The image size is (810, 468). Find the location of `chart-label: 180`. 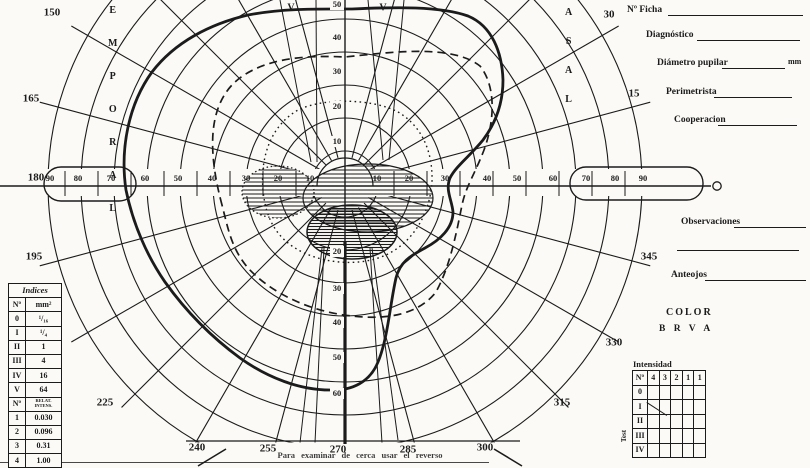

chart-label: 180 is located at coordinates (36, 178).